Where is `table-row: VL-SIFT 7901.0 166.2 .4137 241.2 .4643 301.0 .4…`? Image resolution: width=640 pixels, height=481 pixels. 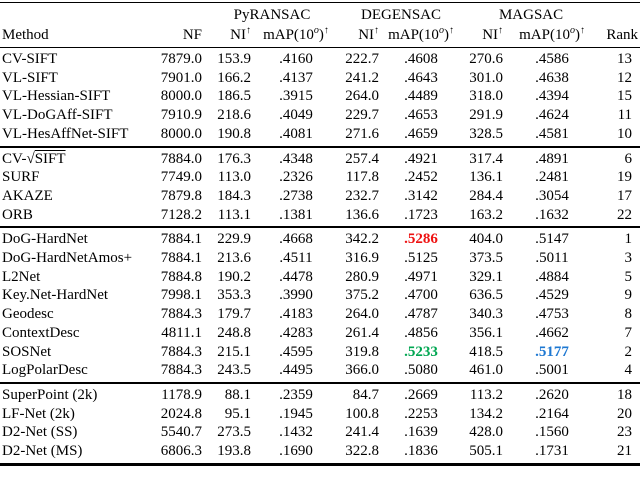 table-row: VL-SIFT 7901.0 166.2 .4137 241.2 .4643 301.0 .4… is located at coordinates (320, 78).